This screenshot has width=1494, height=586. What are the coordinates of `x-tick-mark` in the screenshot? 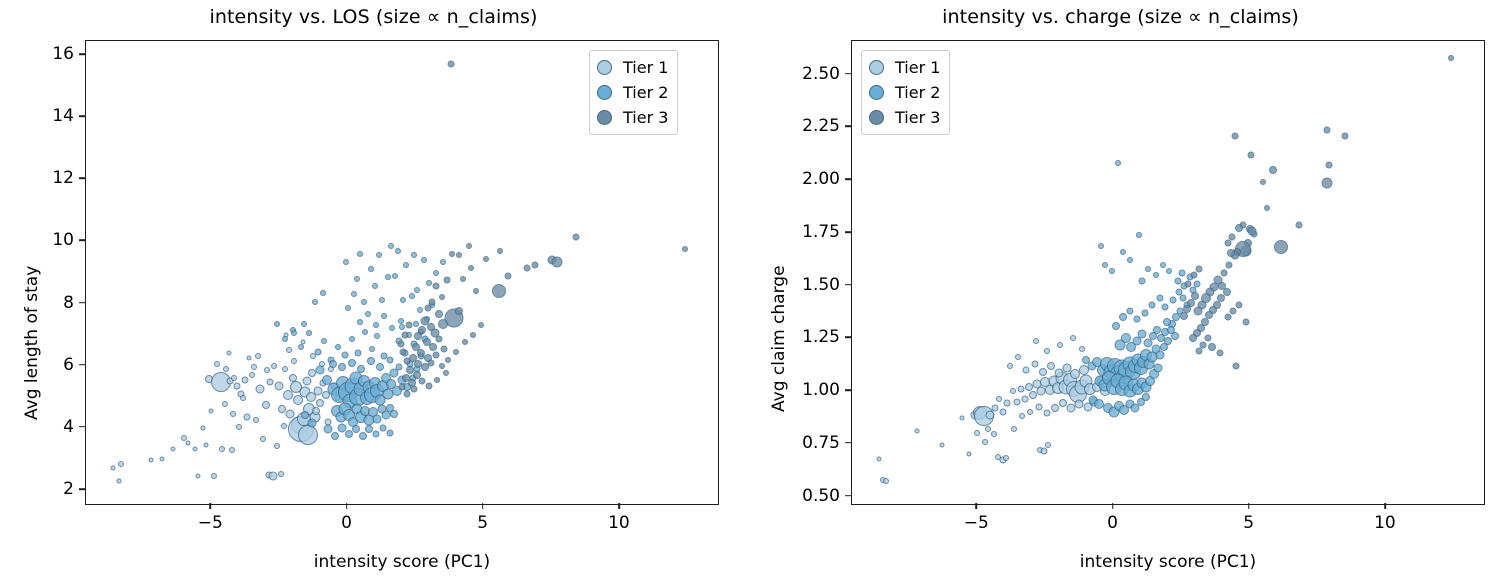 It's located at (619, 506).